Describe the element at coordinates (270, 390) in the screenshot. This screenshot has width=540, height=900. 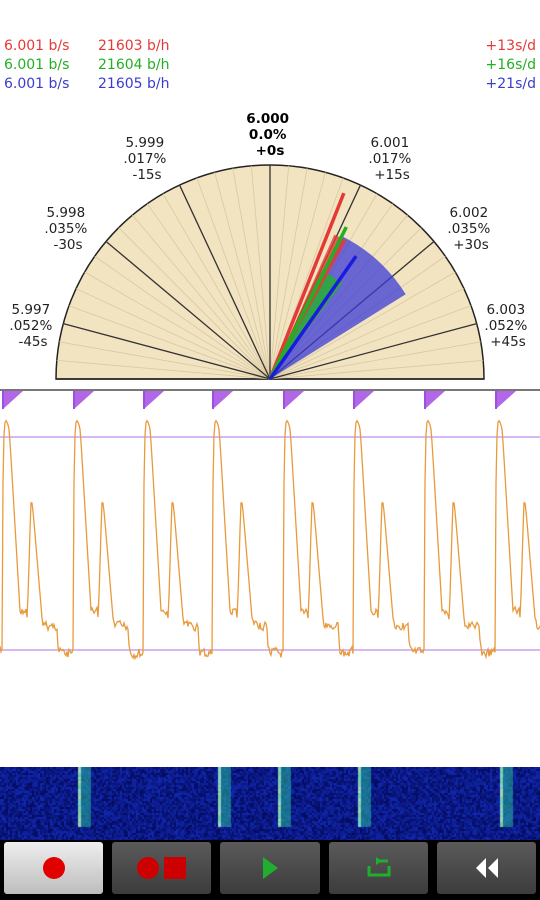
I see `panel-divider` at that location.